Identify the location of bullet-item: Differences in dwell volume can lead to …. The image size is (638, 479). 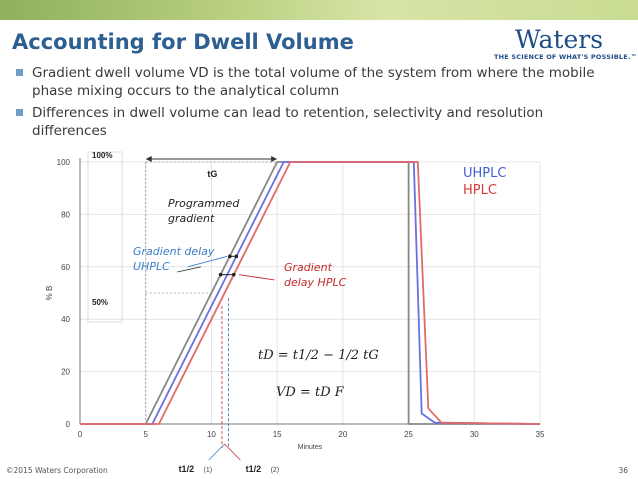
(314, 122).